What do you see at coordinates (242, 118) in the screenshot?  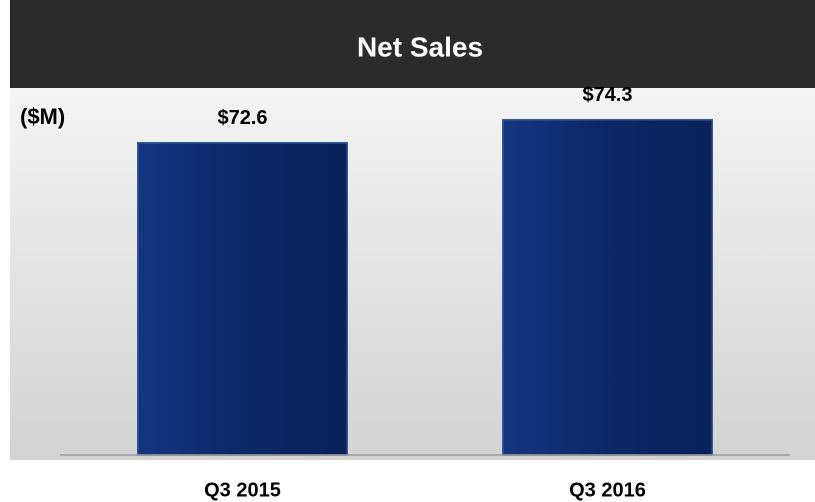 I see `value-label: $72.6` at bounding box center [242, 118].